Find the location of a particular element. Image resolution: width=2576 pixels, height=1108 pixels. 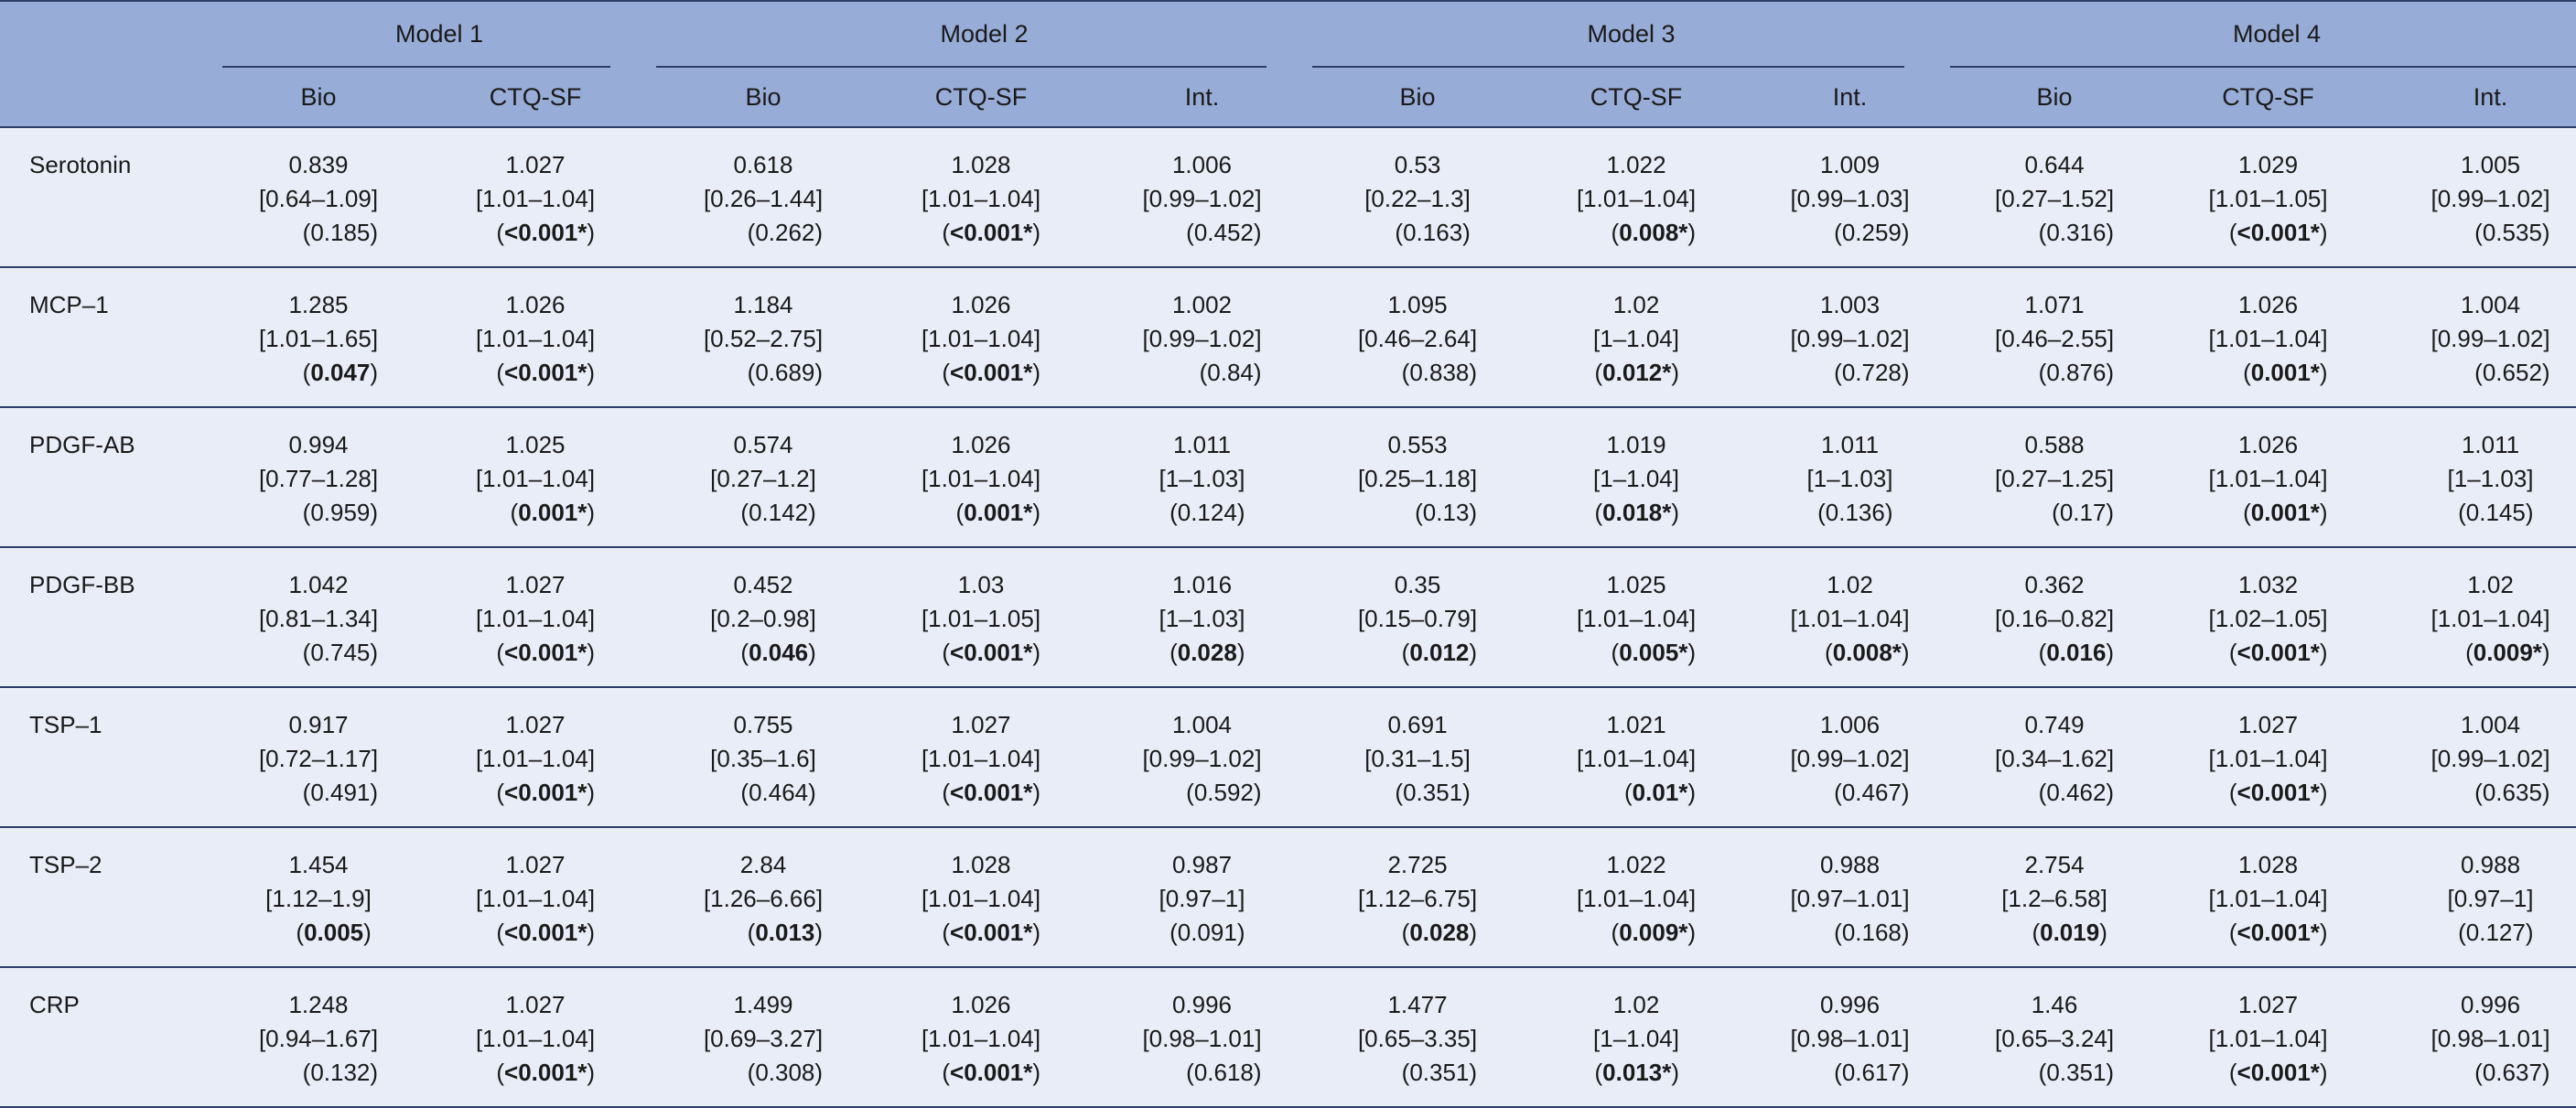

p-value: (0.467) is located at coordinates (1872, 792).